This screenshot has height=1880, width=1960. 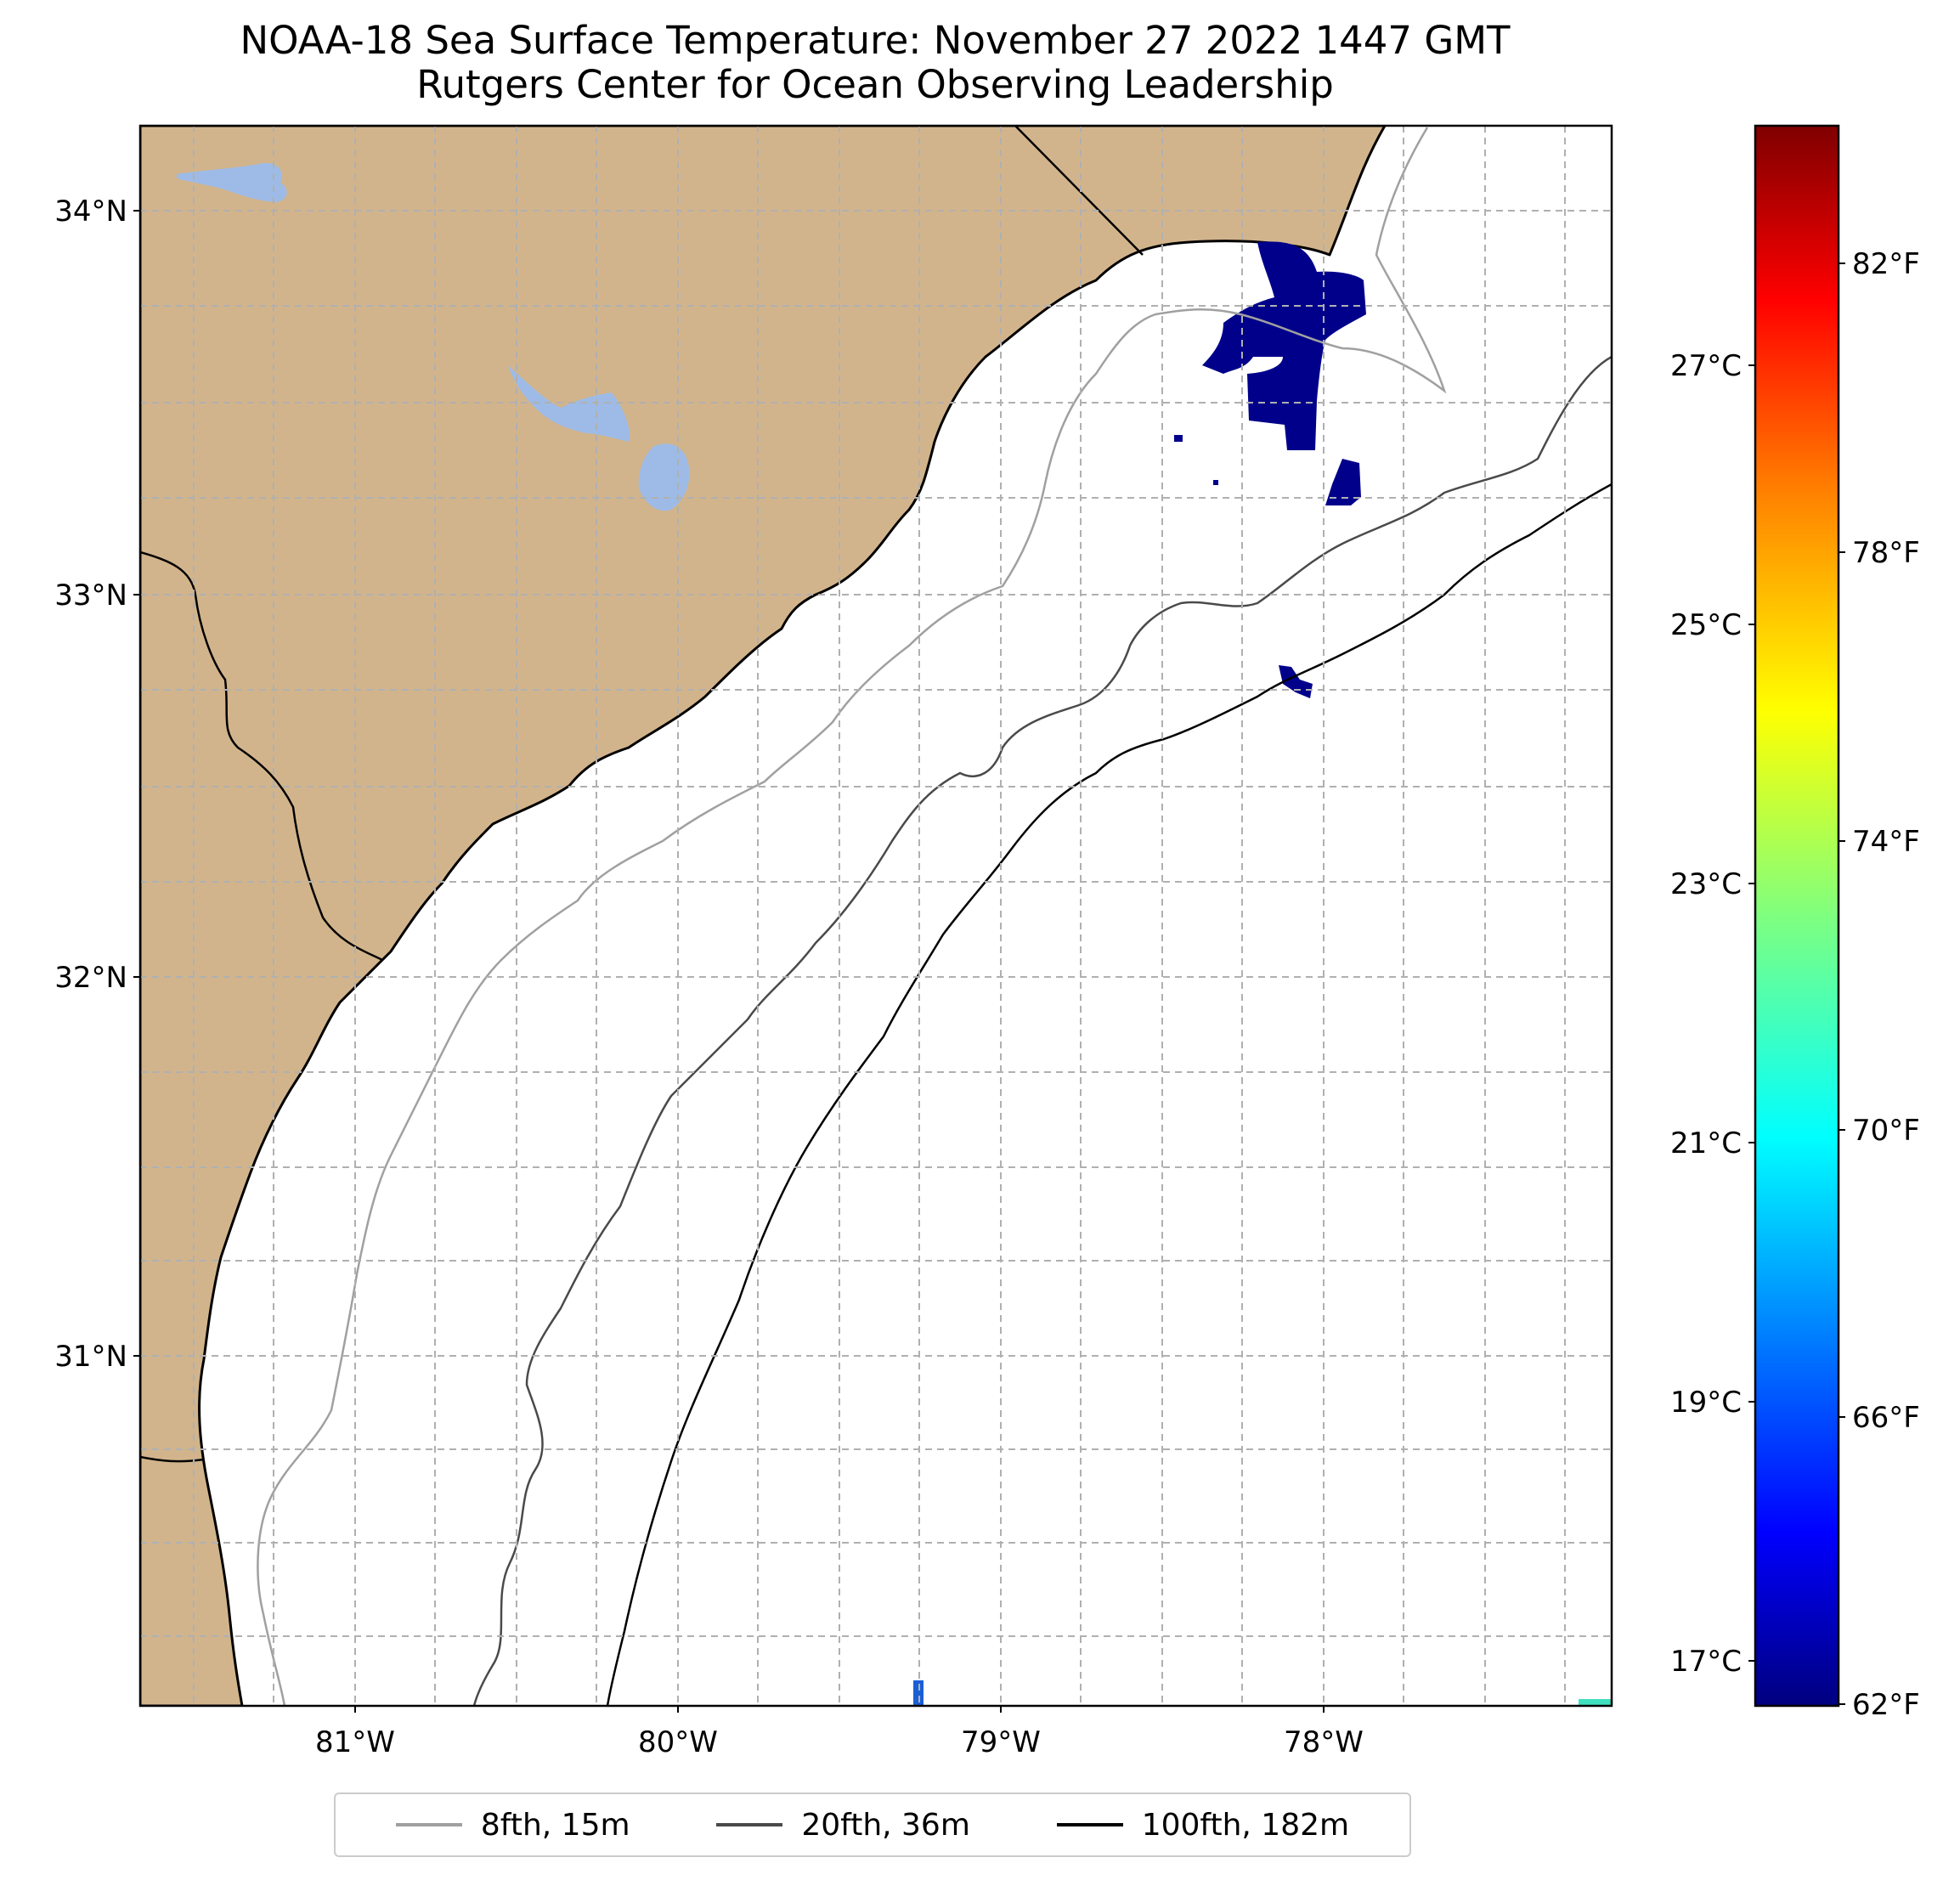 What do you see at coordinates (1706, 1143) in the screenshot?
I see `cbar-c-21: 21°C` at bounding box center [1706, 1143].